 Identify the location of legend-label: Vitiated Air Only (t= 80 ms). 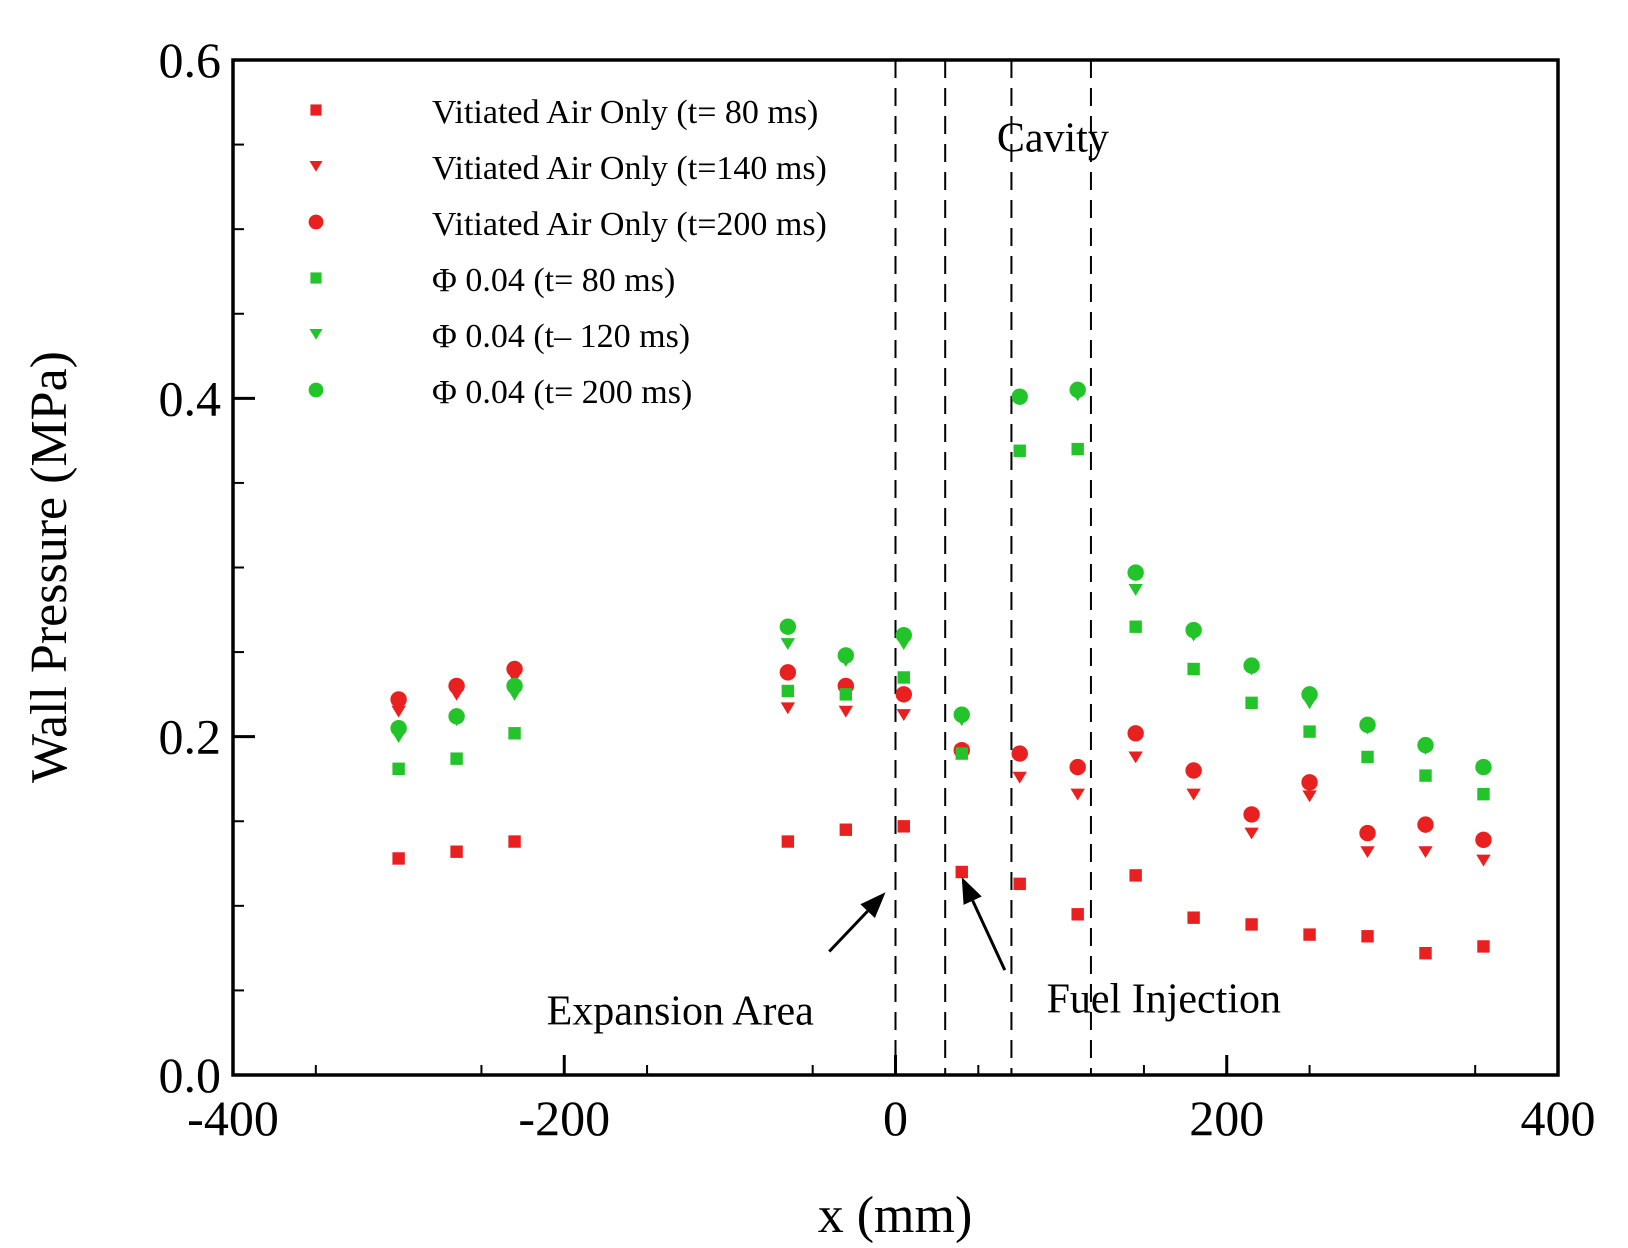
(625, 112).